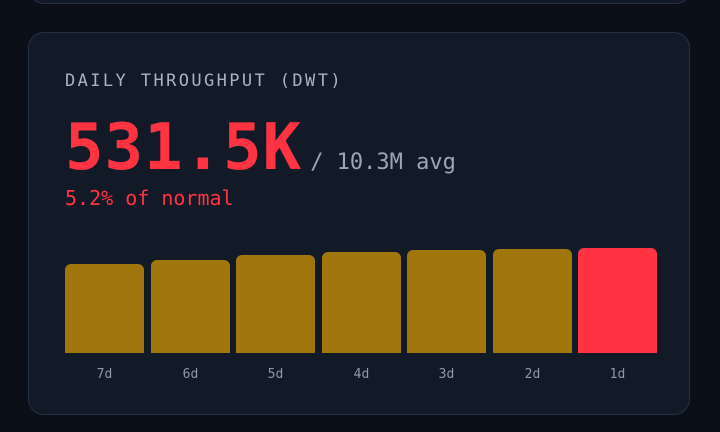  Describe the element at coordinates (190, 306) in the screenshot. I see `bar-6d` at that location.